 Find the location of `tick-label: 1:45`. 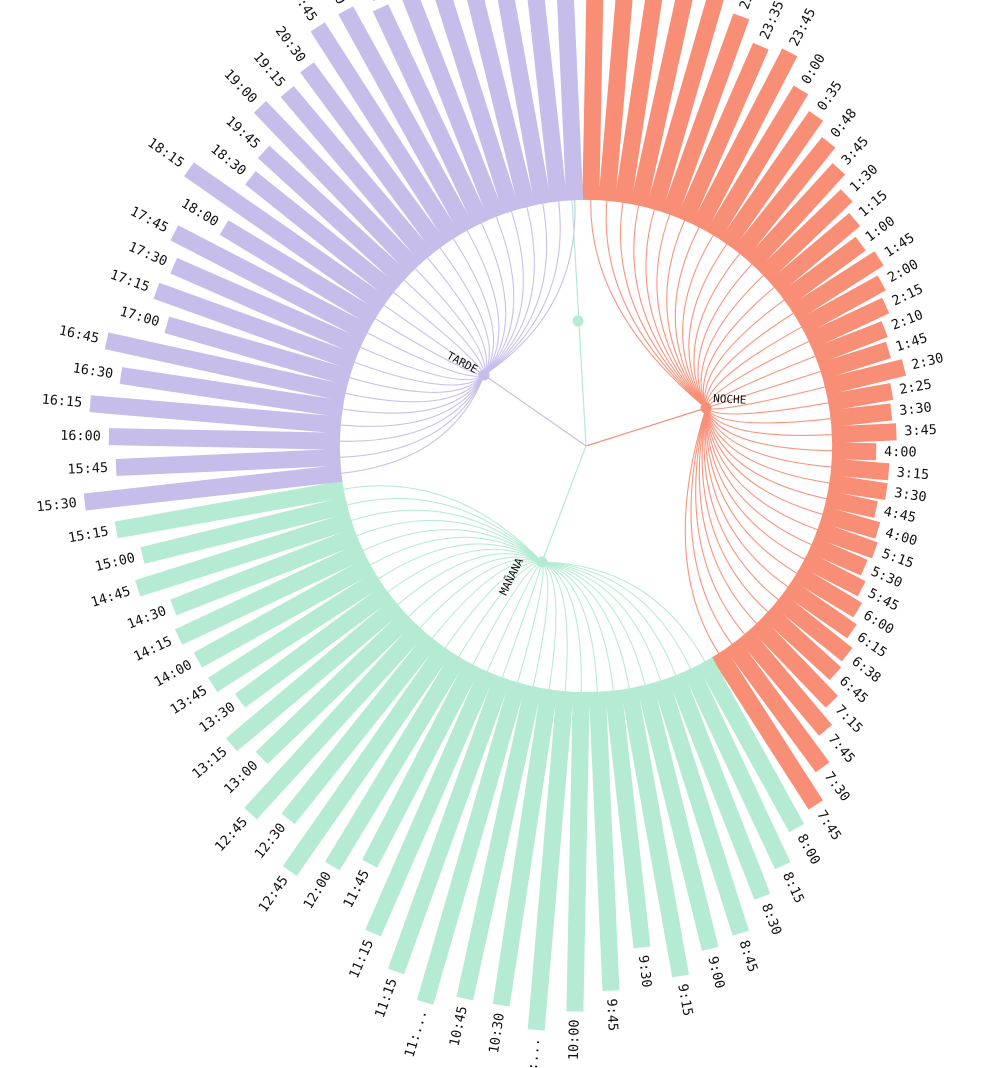

tick-label: 1:45 is located at coordinates (912, 342).